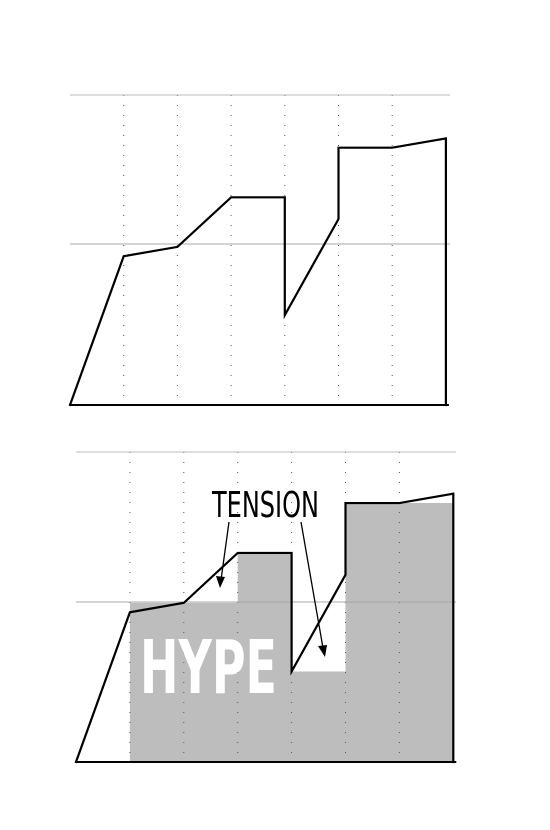 This screenshot has width=550, height=830. Describe the element at coordinates (208, 668) in the screenshot. I see `hype-label: HYPE` at that location.